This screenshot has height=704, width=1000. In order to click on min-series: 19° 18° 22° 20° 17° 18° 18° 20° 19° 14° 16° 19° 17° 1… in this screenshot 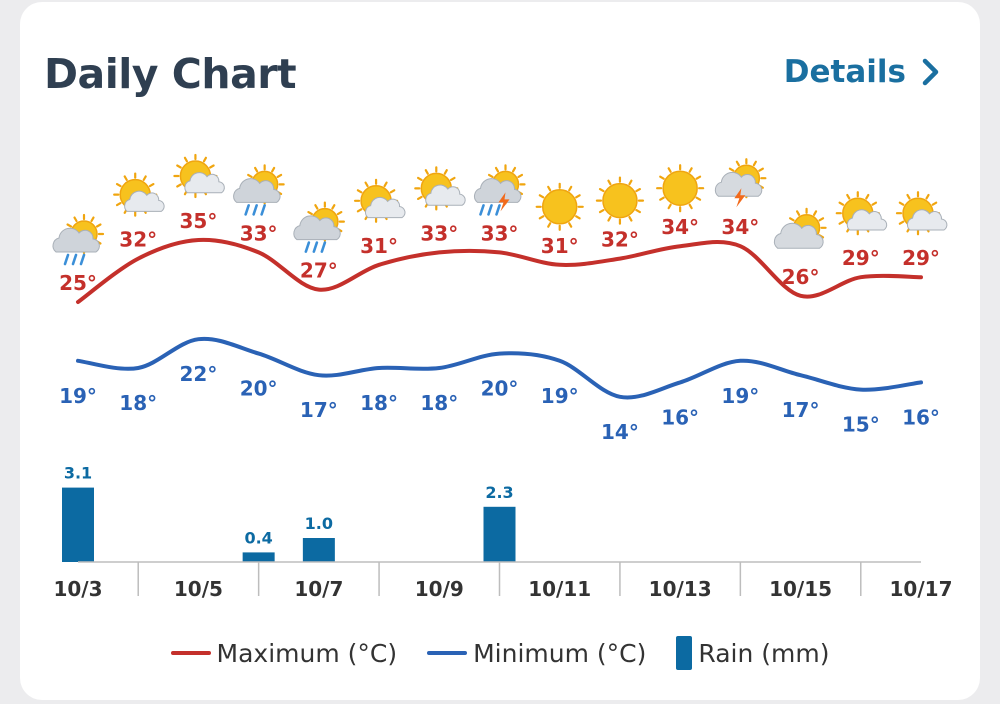, I will do `click(499, 390)`.